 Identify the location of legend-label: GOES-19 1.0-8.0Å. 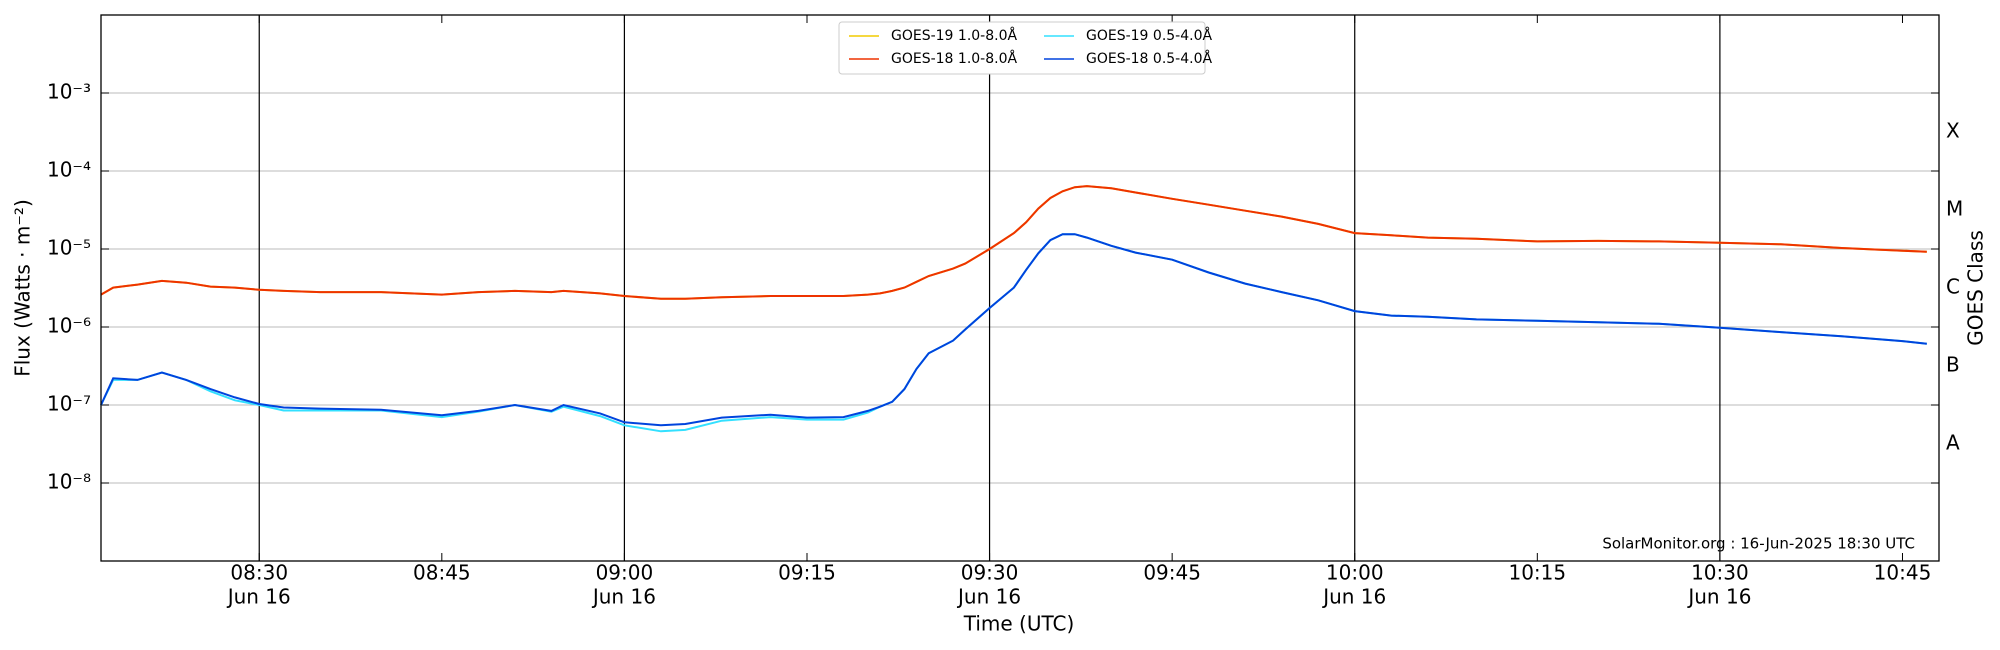
(954, 35).